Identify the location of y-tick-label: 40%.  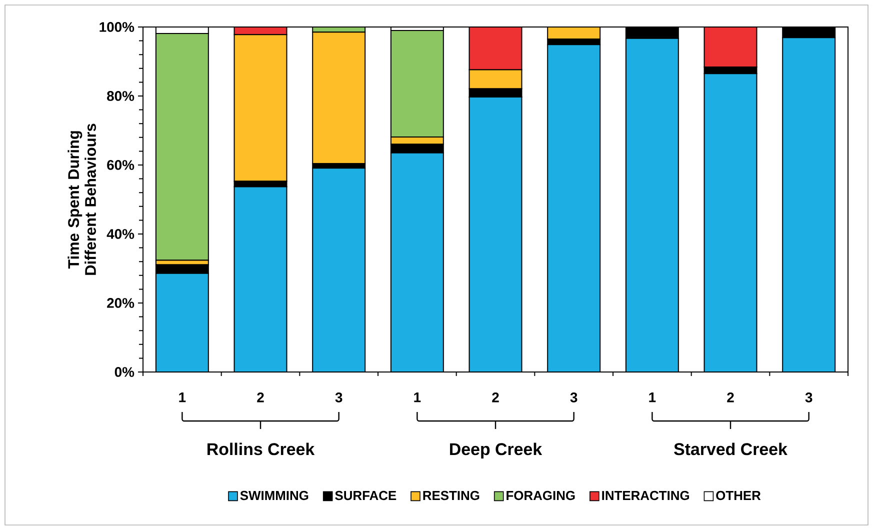
(120, 234).